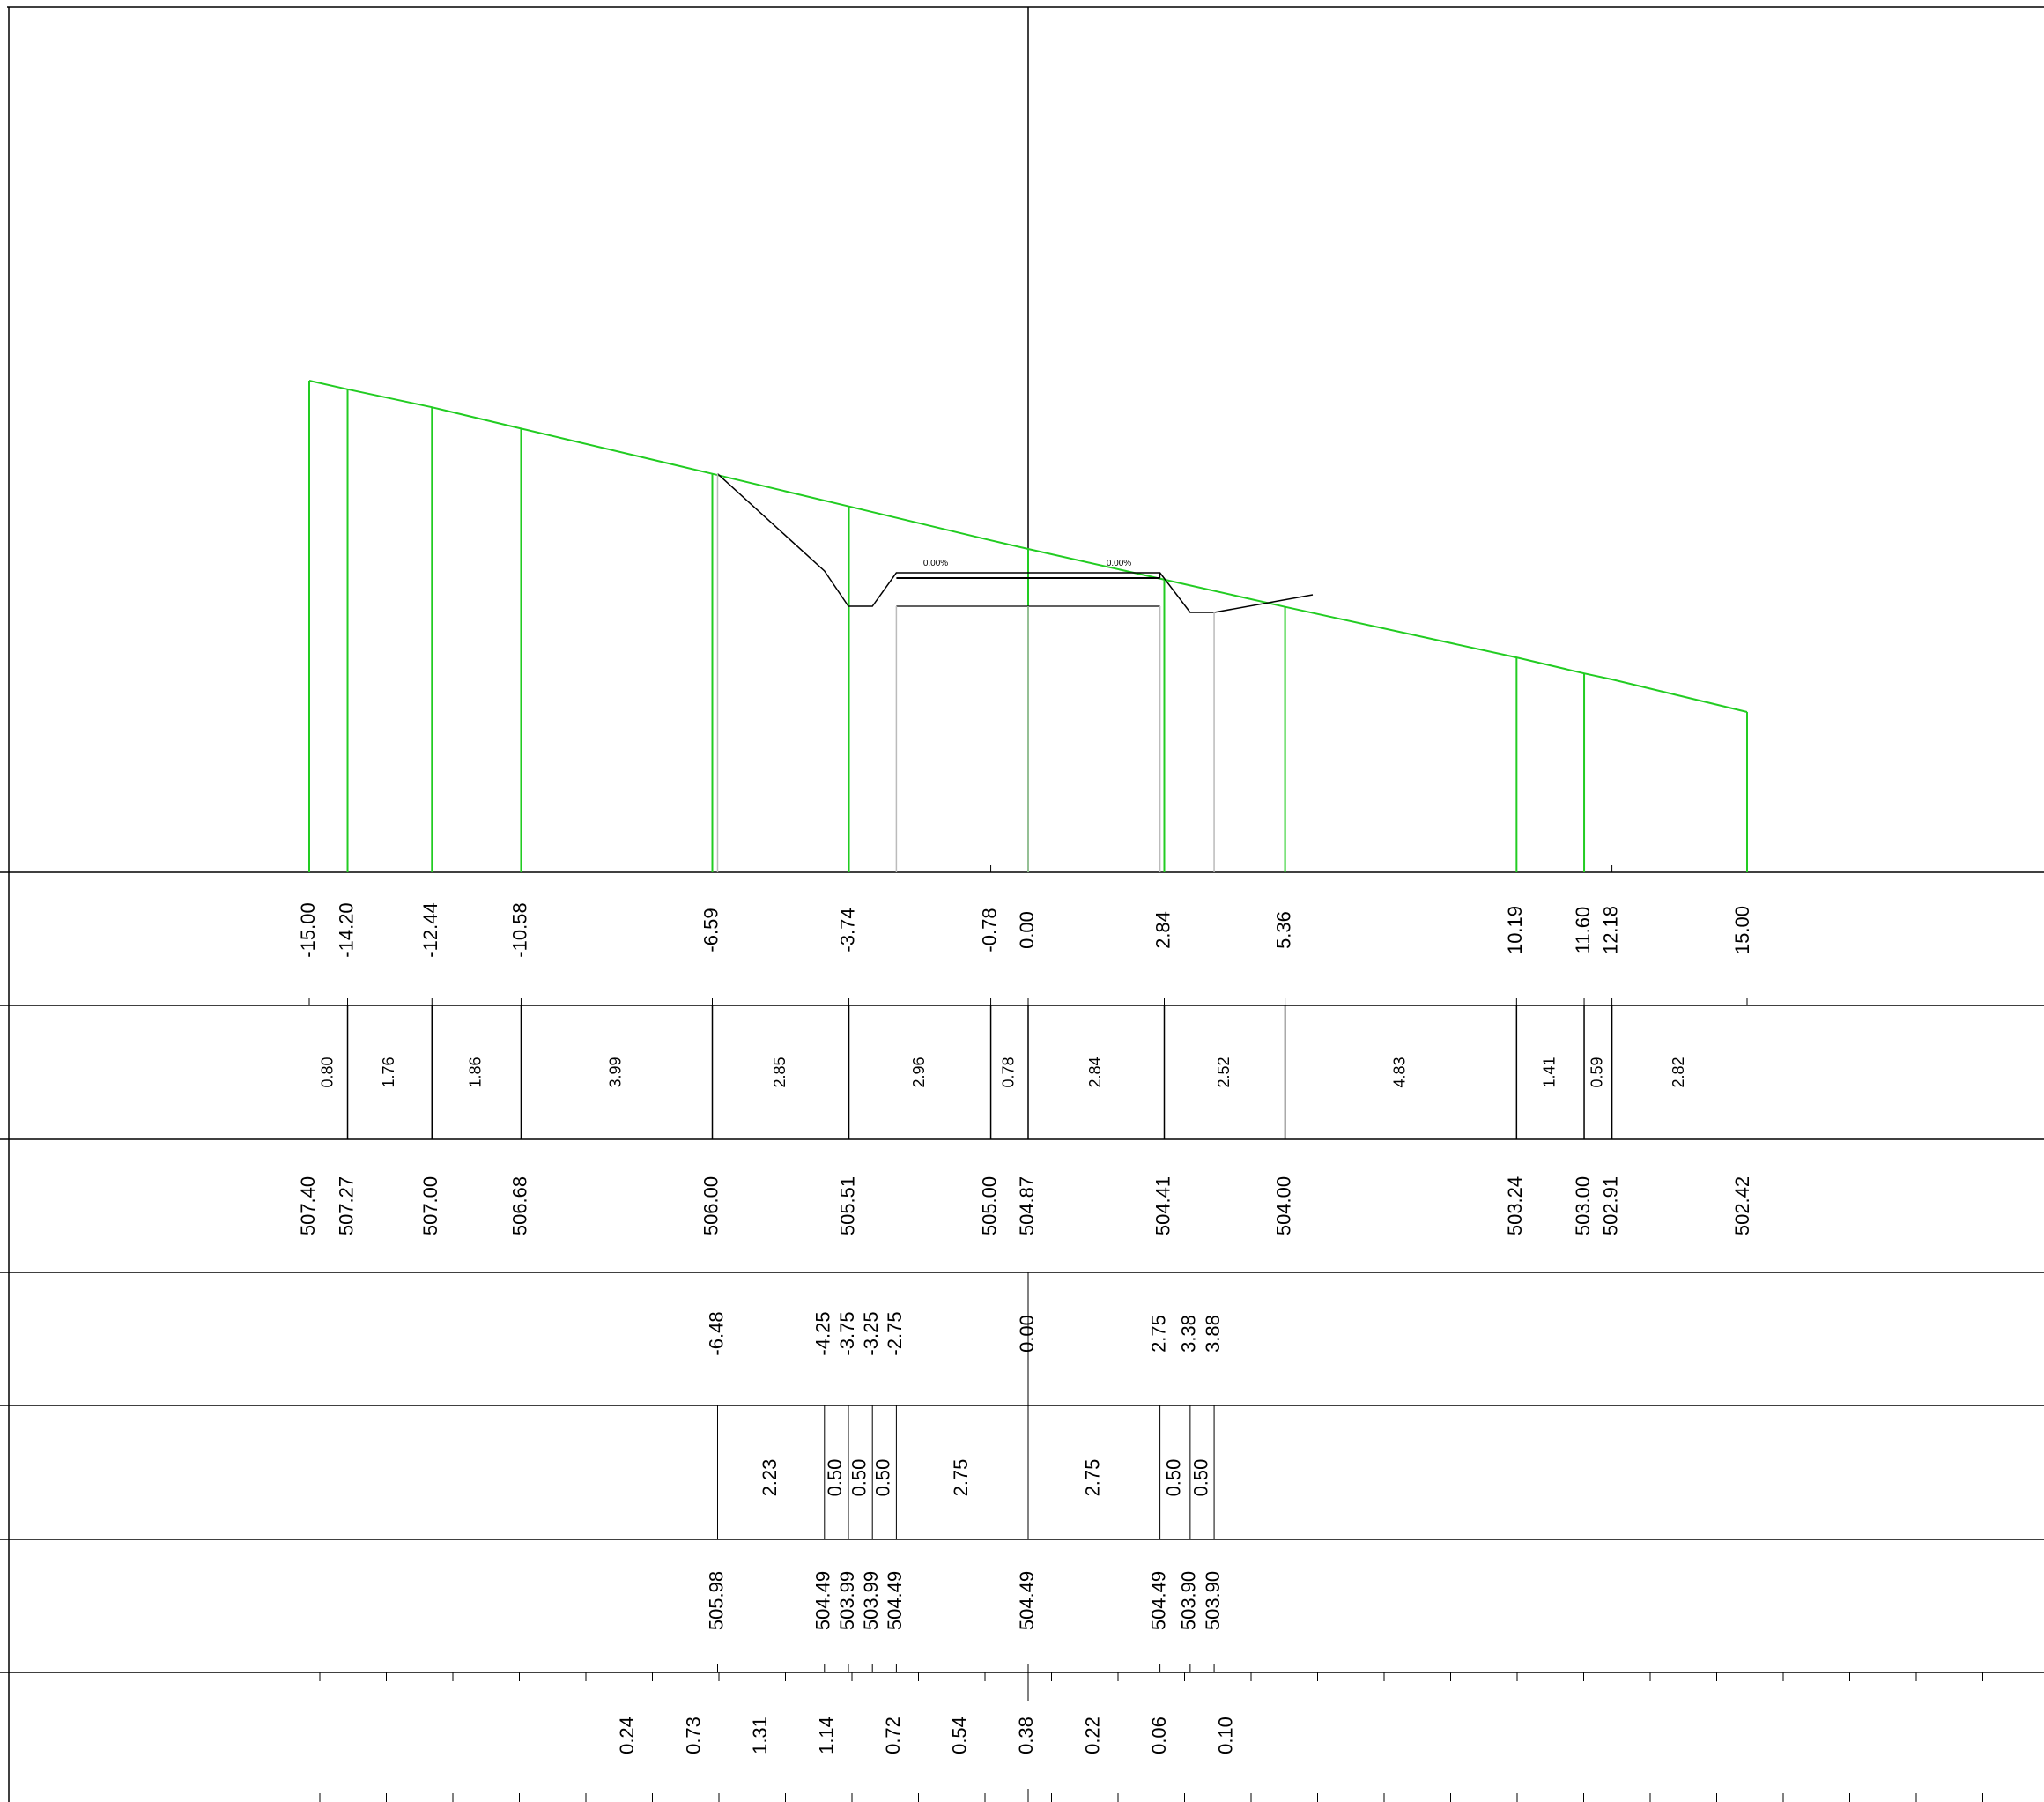 This screenshot has width=2044, height=1802. I want to click on ground-elevation-label: 507.40, so click(308, 1205).